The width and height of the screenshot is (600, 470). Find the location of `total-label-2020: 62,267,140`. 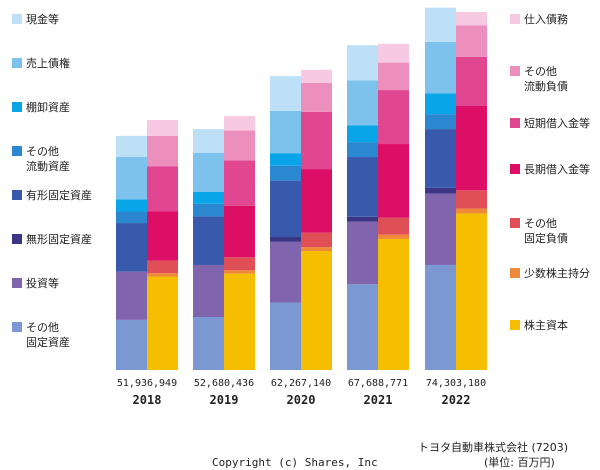

total-label-2020: 62,267,140 is located at coordinates (301, 383).